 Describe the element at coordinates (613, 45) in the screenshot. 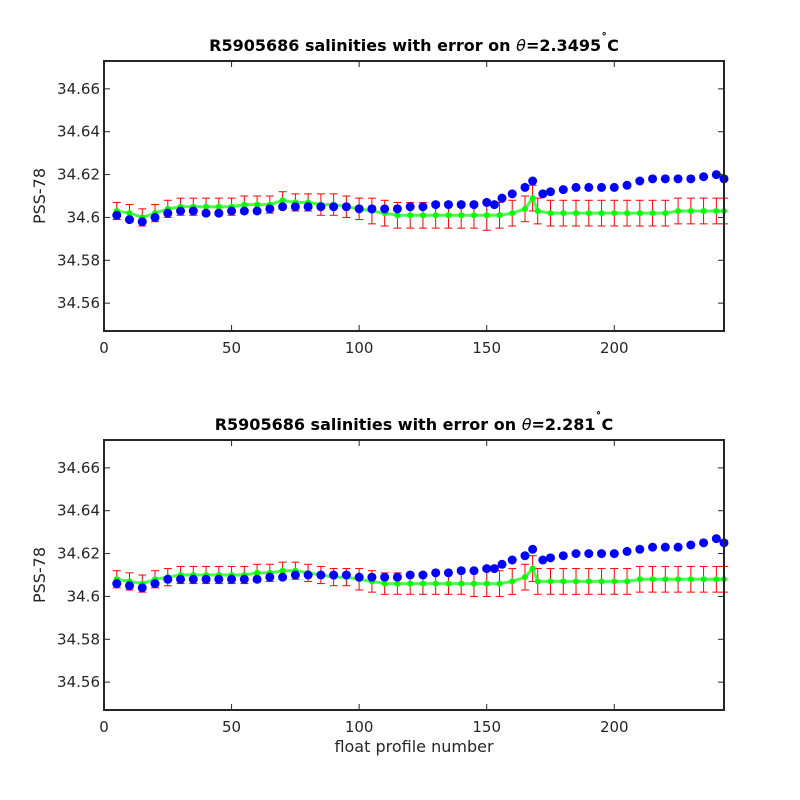

I see `chart-title-top-unit: C` at that location.